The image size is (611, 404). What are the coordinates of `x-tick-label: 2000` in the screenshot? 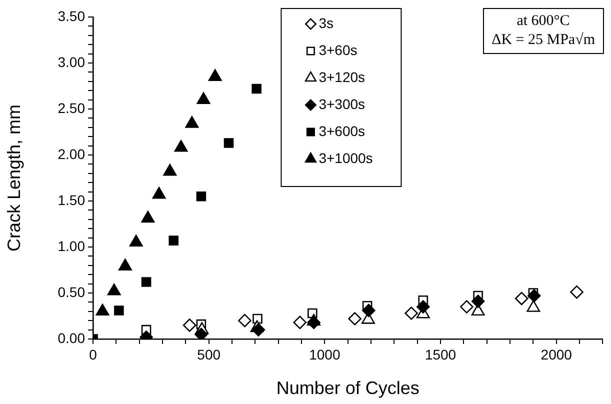 It's located at (556, 354).